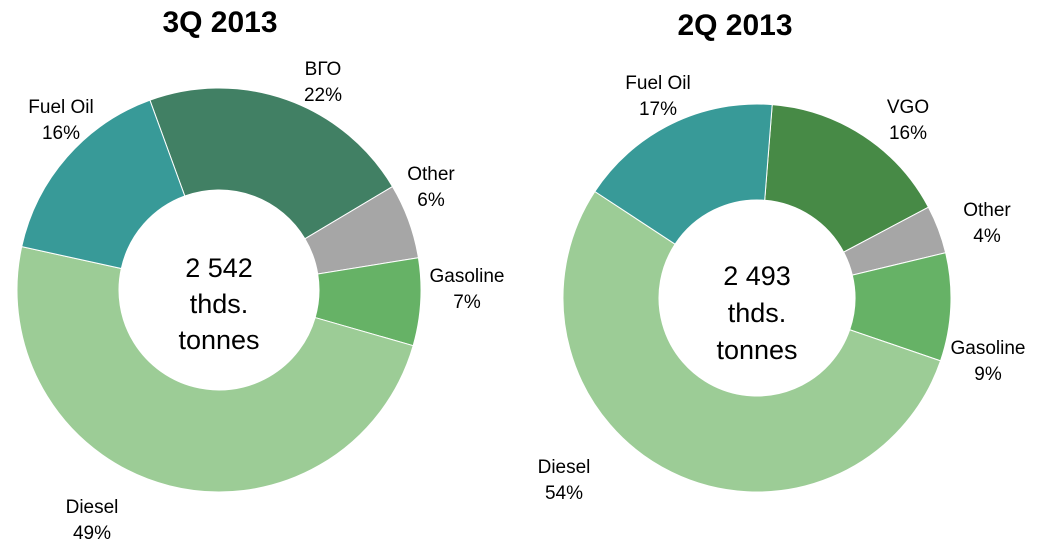 The image size is (1047, 547). I want to click on chart-title: 2Q 2013, so click(734, 25).